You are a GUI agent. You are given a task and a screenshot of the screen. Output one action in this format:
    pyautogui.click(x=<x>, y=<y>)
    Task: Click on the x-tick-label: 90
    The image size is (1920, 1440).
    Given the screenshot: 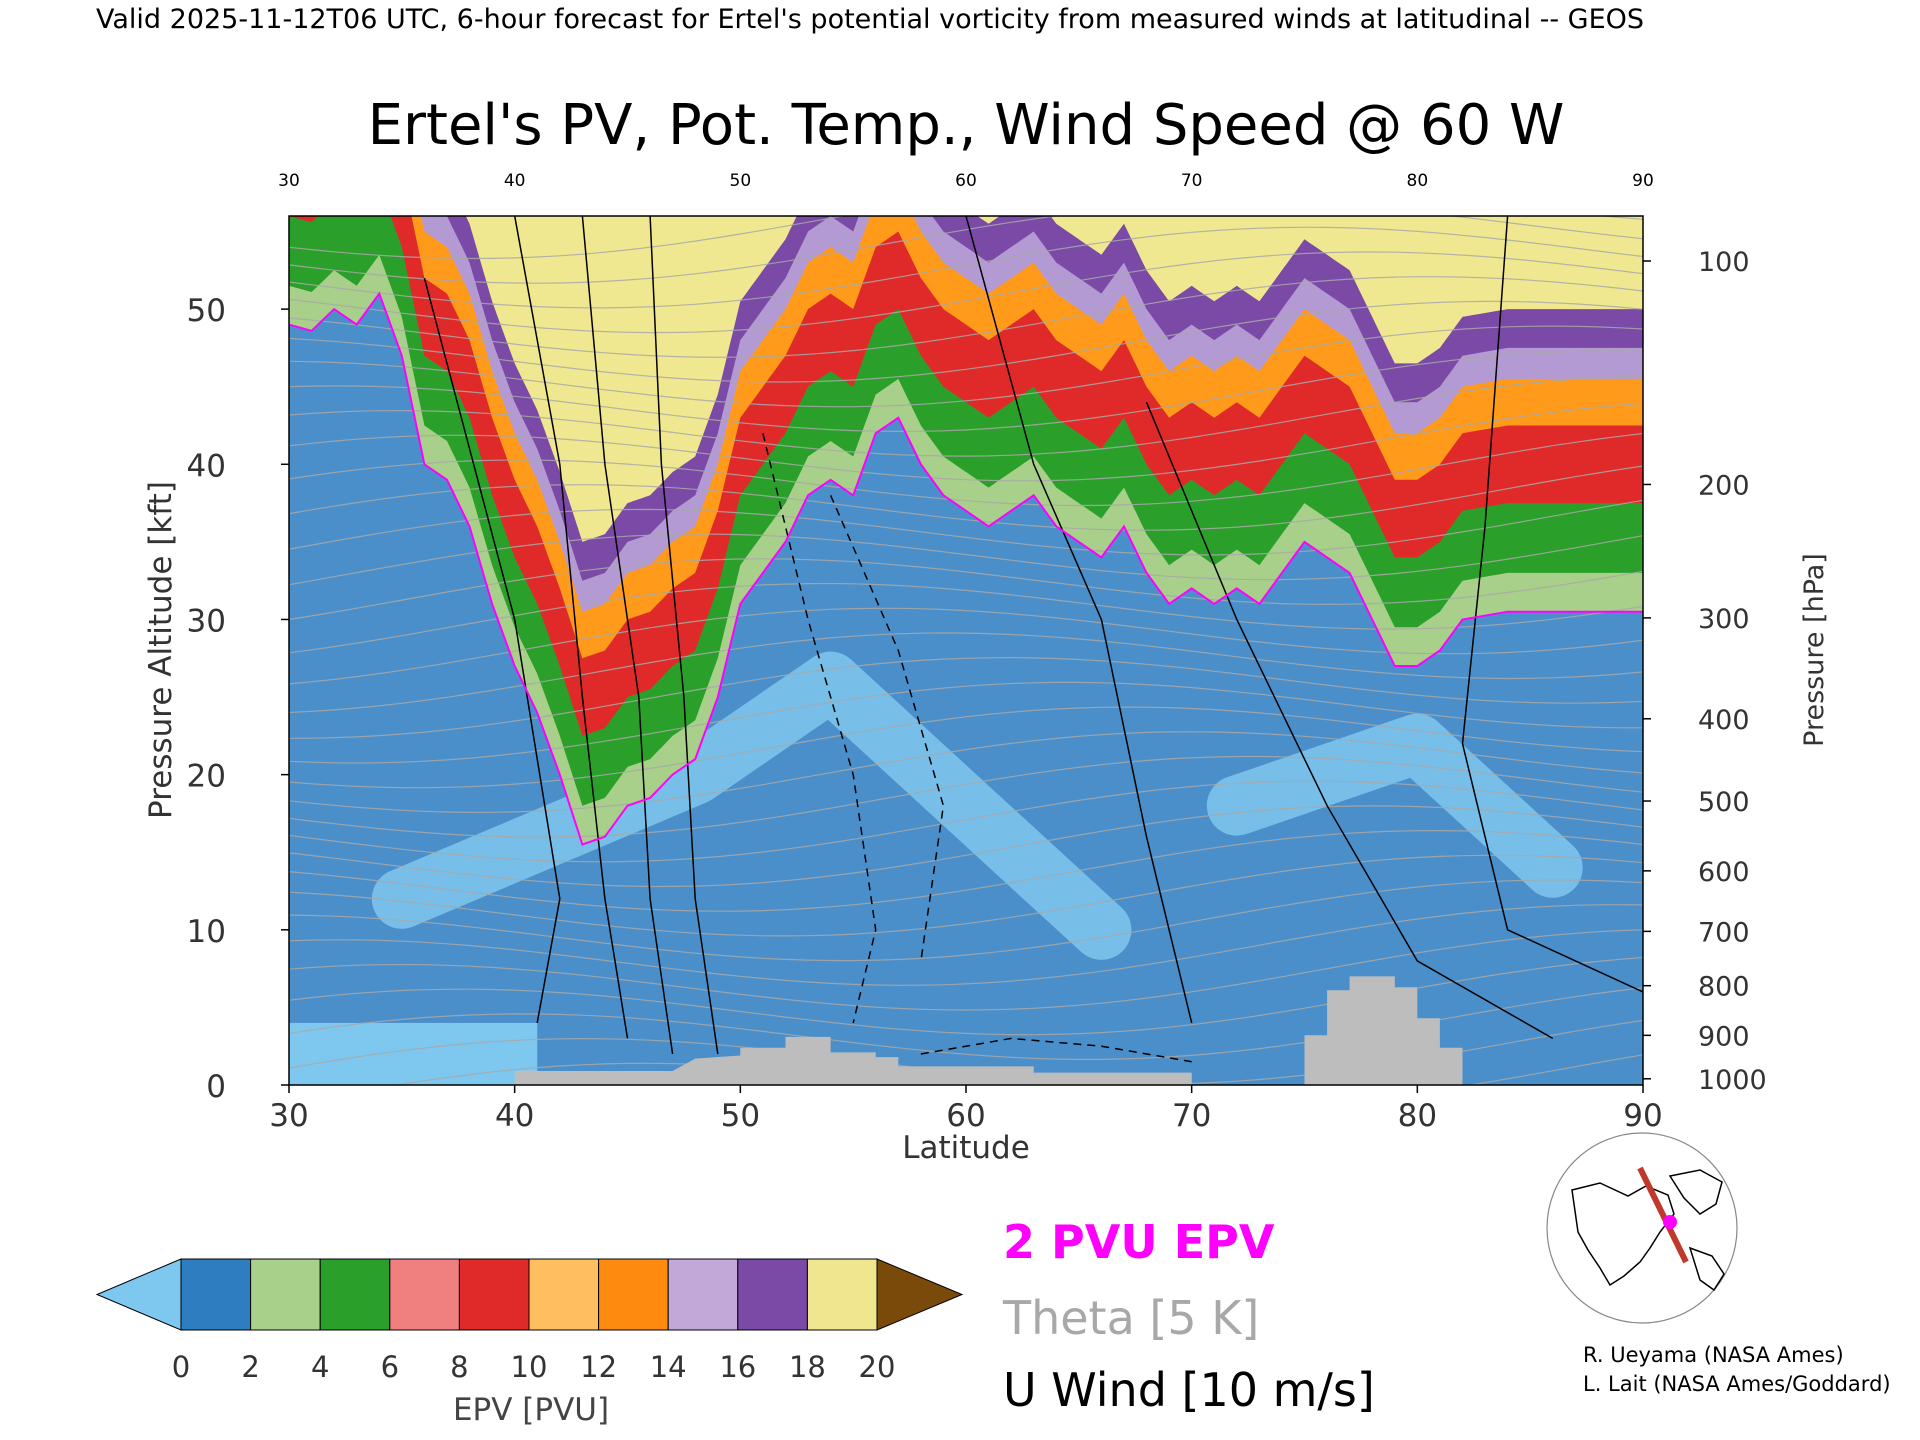 What is the action you would take?
    pyautogui.click(x=1642, y=1116)
    